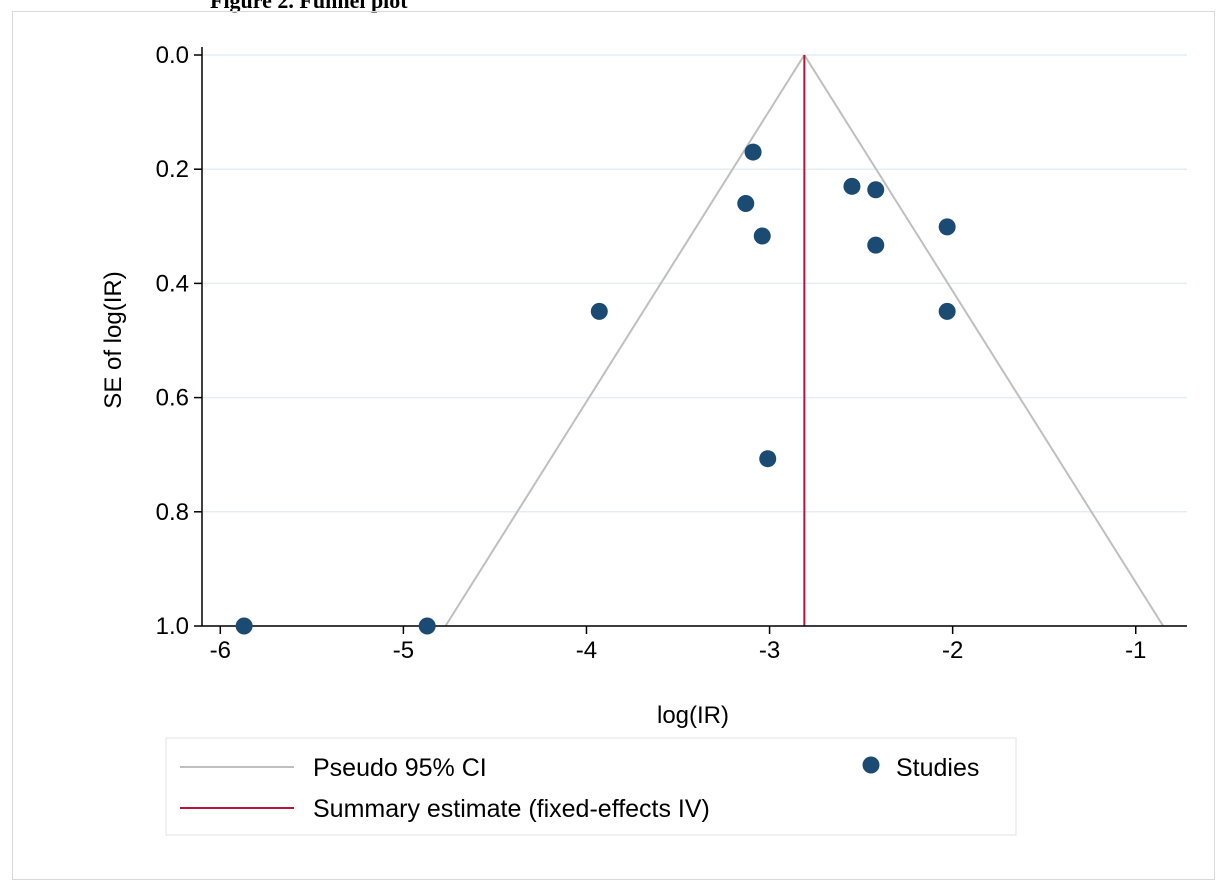 The height and width of the screenshot is (882, 1216). I want to click on y-tick-label-5: 1.0, so click(172, 626).